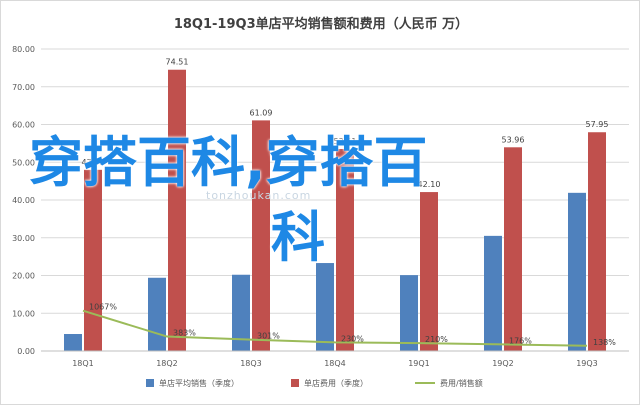 This screenshot has width=640, height=410. Describe the element at coordinates (26, 351) in the screenshot. I see `y-tick-label: 0.00` at that location.